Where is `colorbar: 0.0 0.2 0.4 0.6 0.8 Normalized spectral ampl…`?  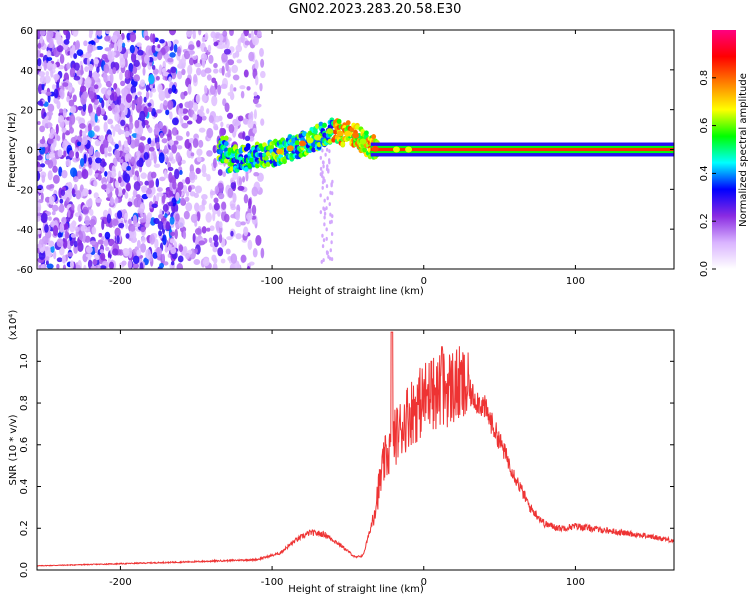 colorbar: 0.0 0.2 0.4 0.6 0.8 Normalized spectral ampl… is located at coordinates (724, 153).